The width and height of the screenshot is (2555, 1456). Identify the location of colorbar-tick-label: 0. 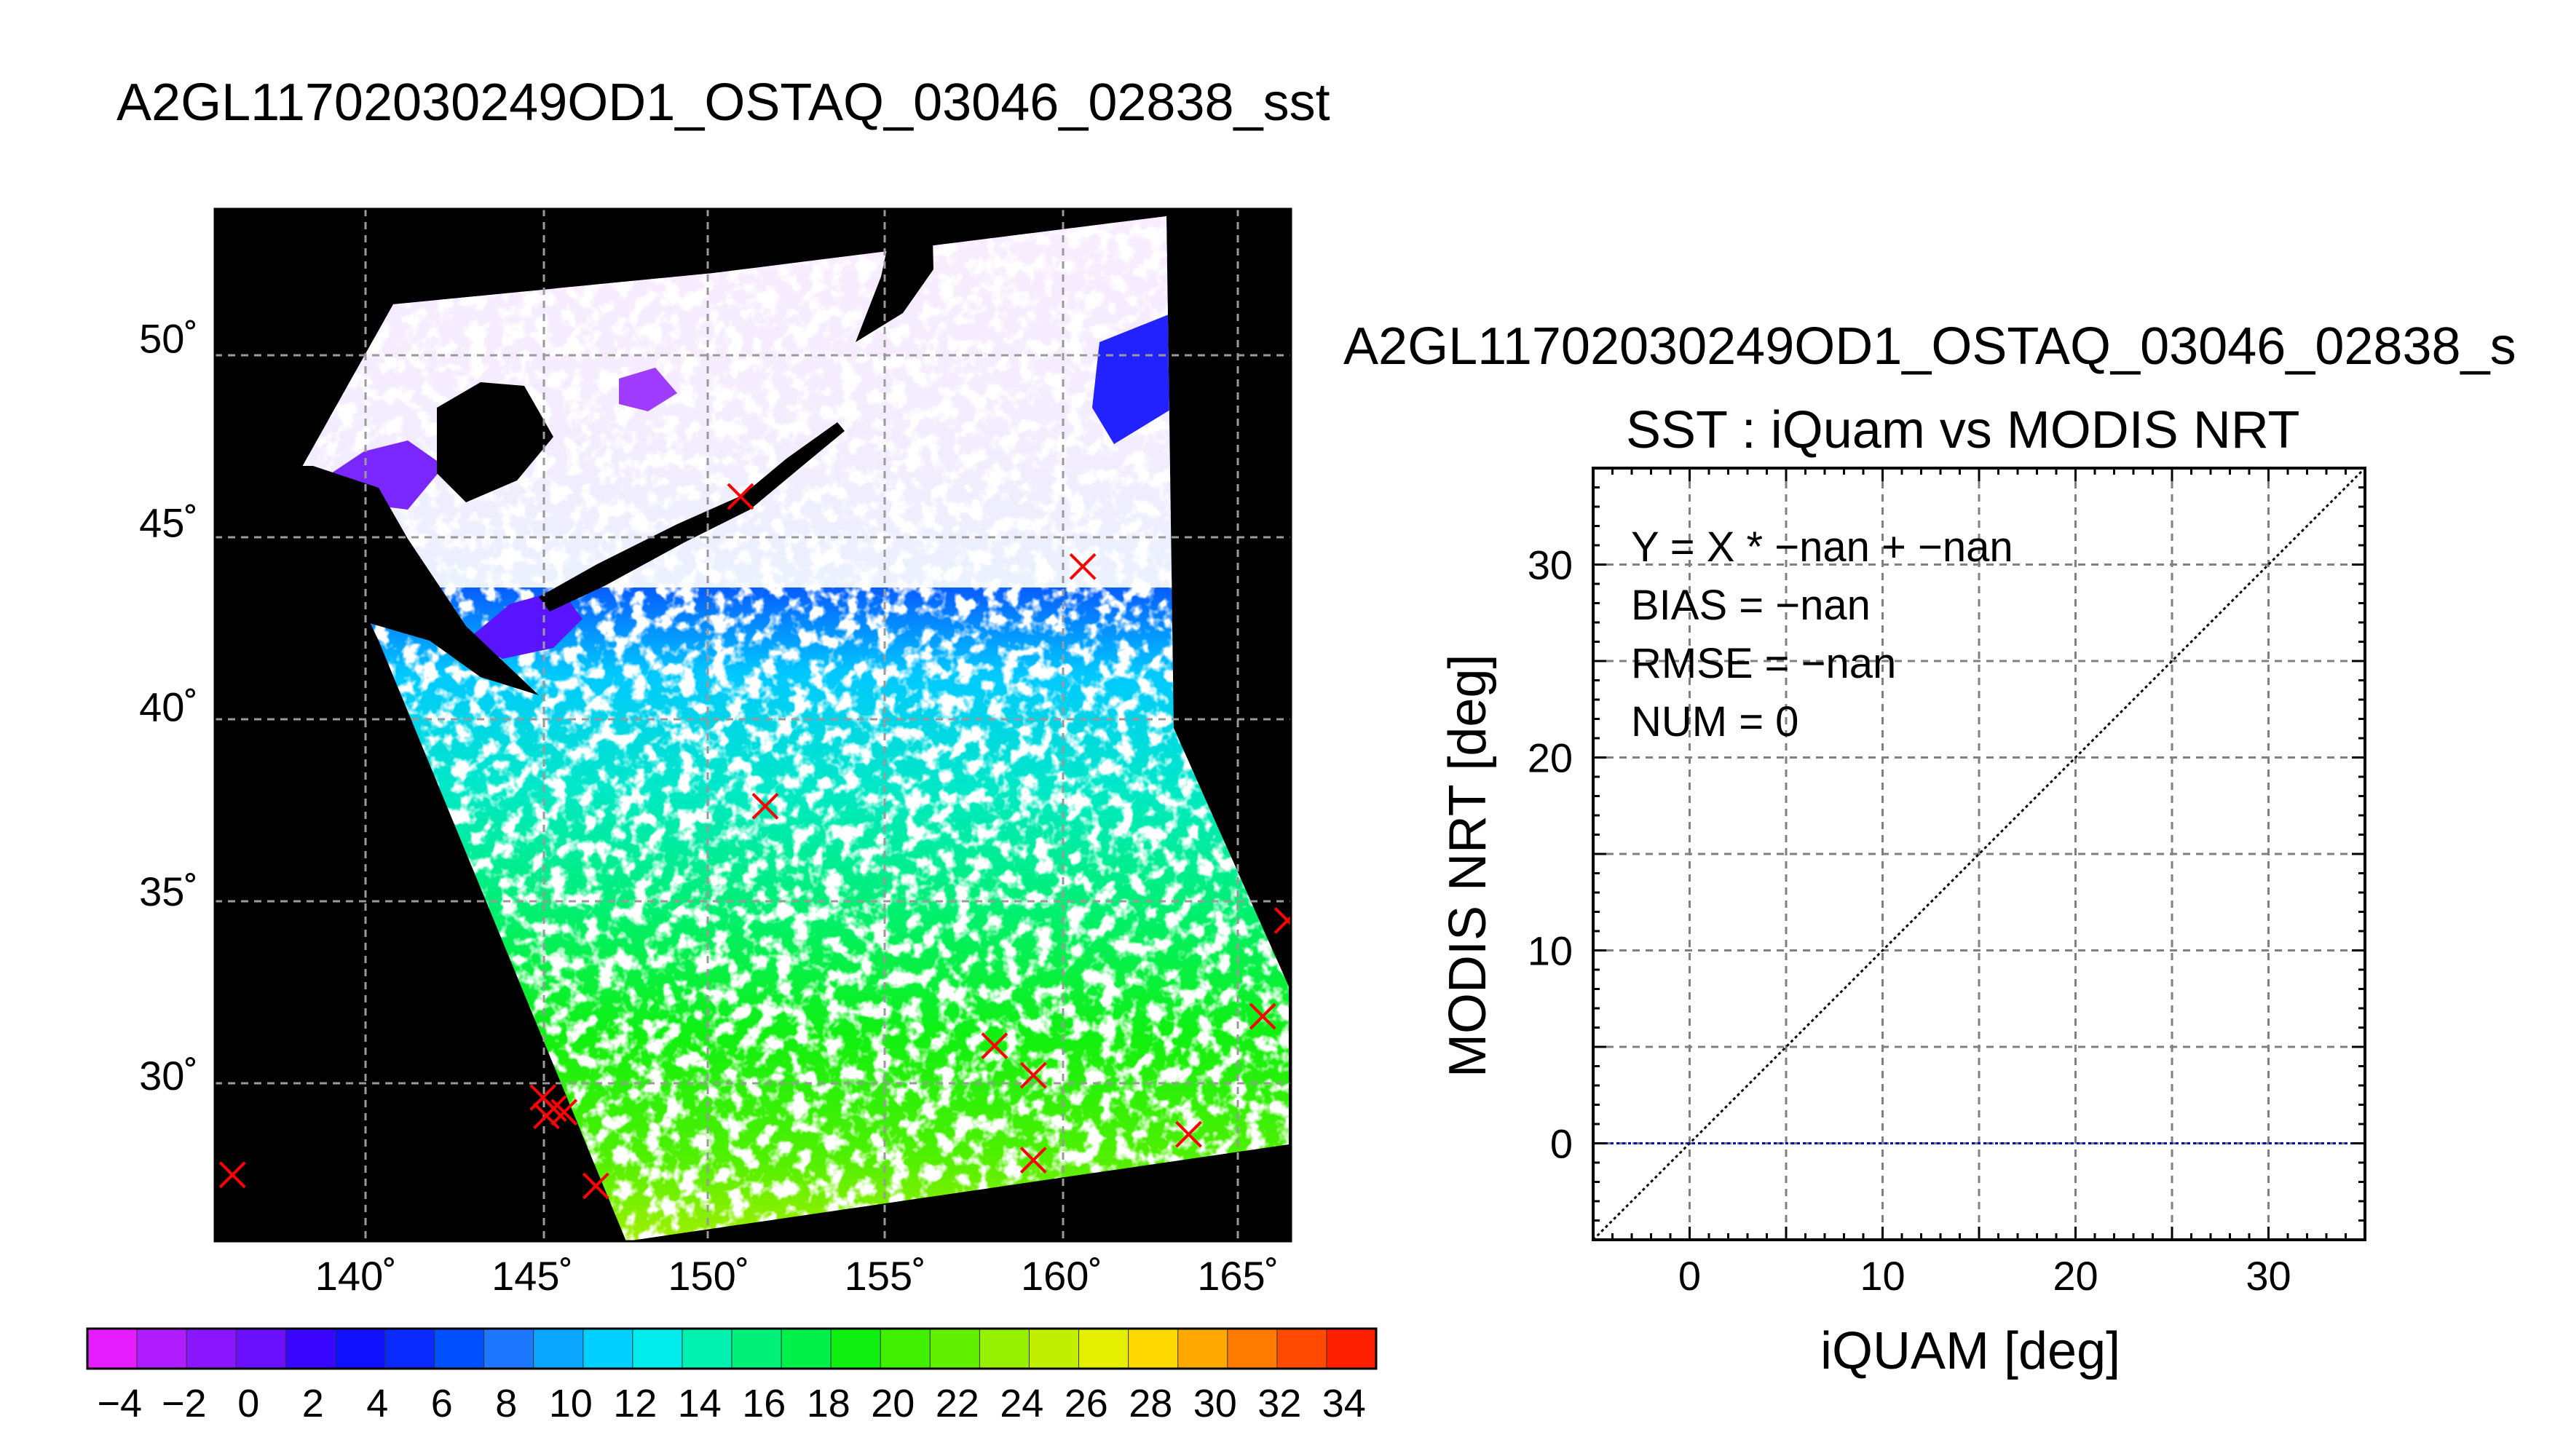
(248, 1403).